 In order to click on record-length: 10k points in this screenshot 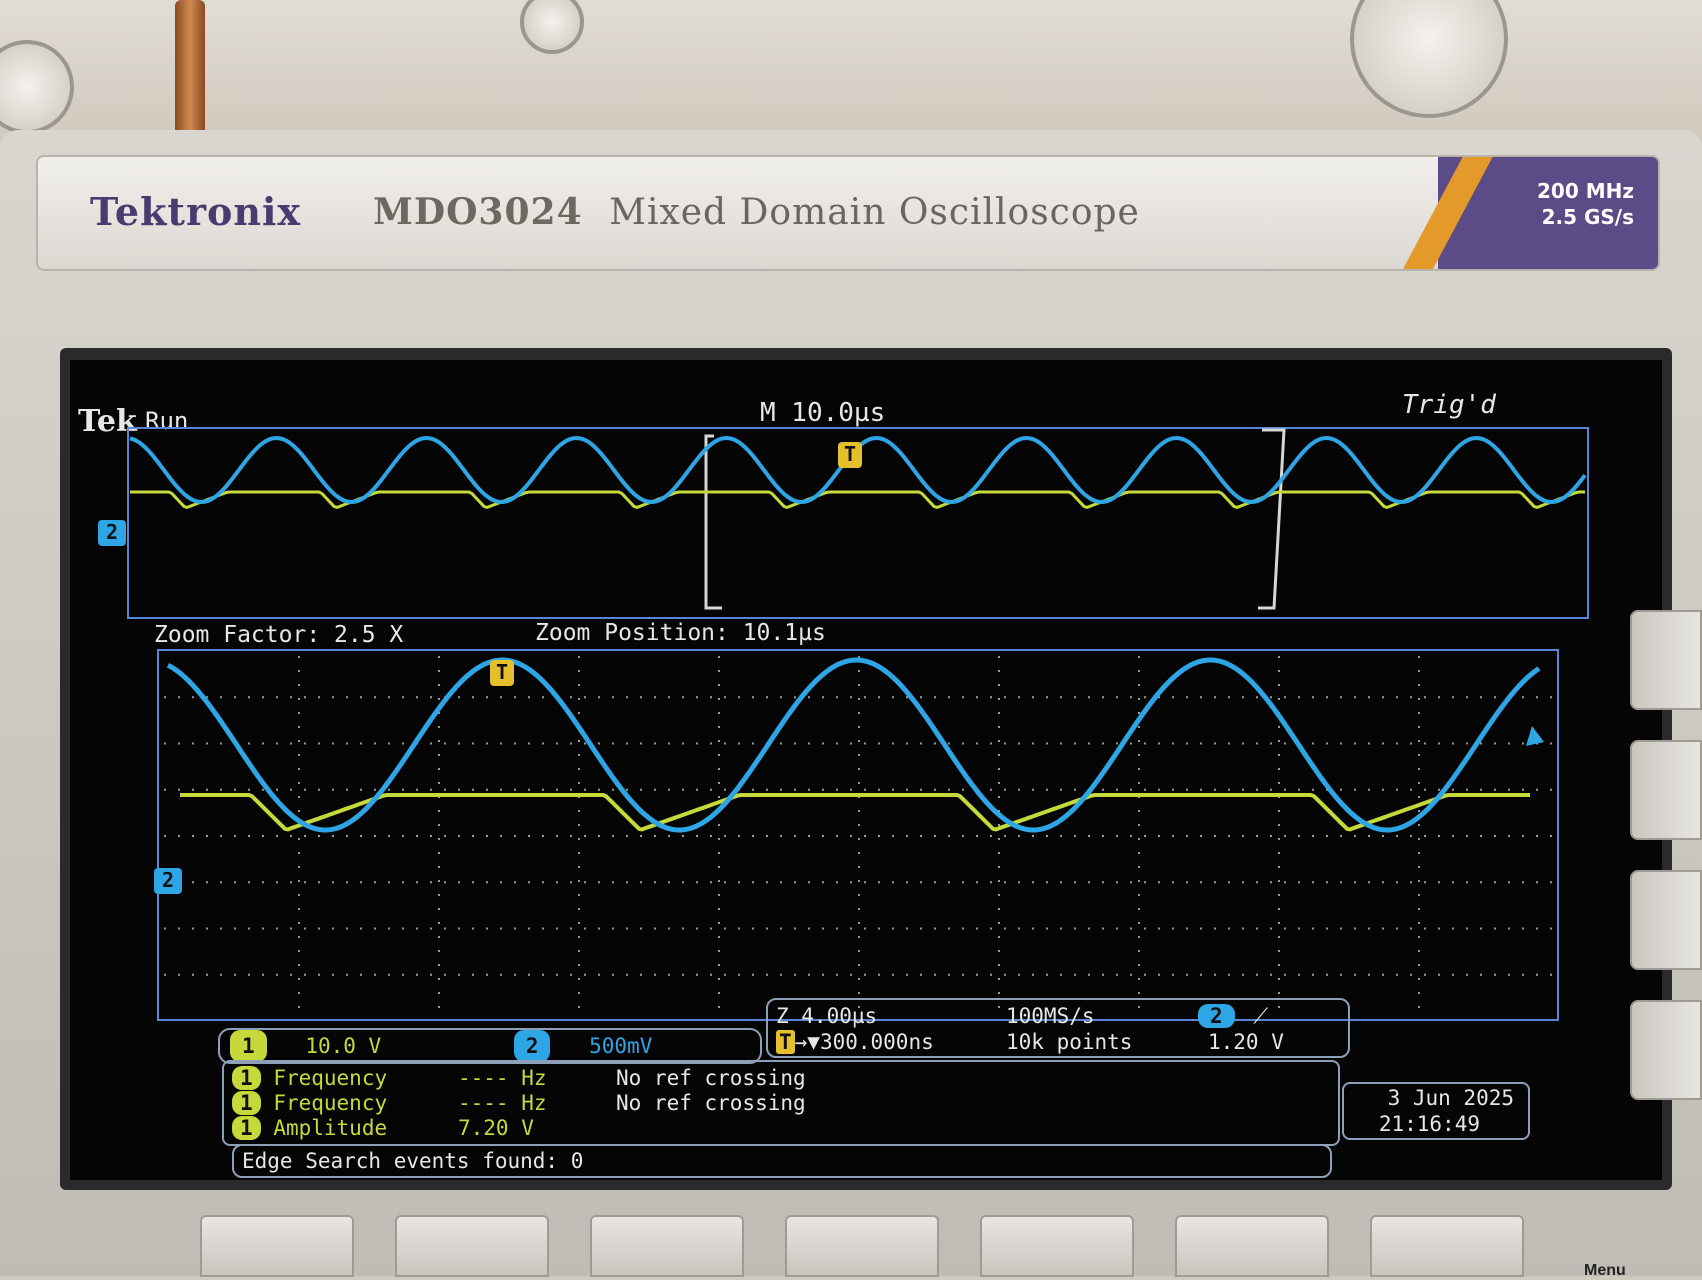, I will do `click(1069, 1042)`.